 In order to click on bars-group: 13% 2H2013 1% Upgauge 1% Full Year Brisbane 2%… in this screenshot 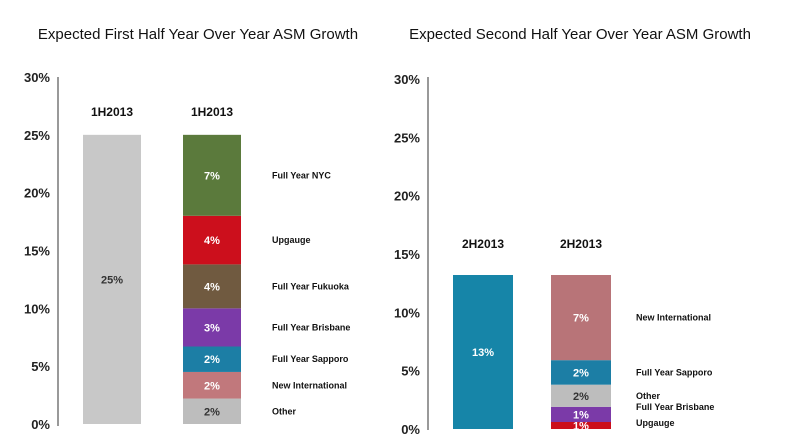, I will do `click(583, 335)`.